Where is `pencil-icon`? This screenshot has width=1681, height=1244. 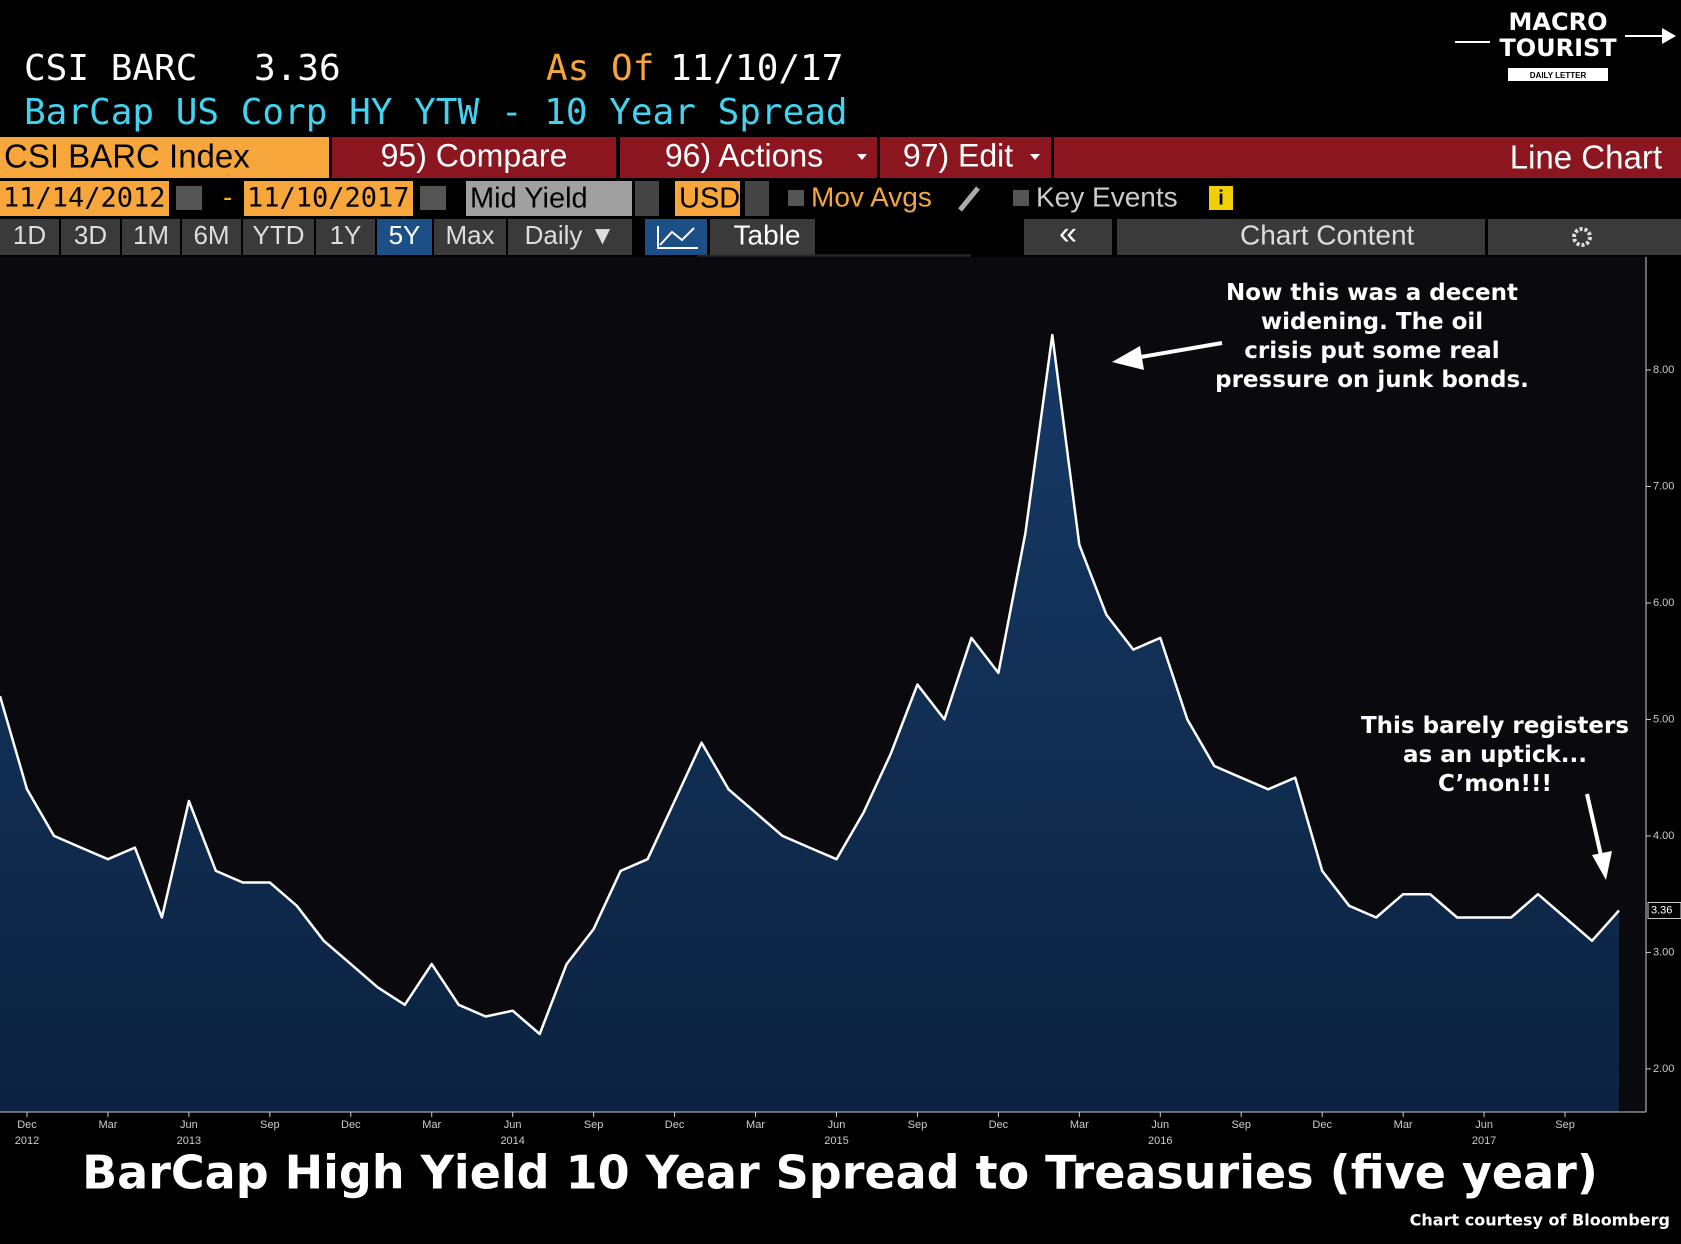
pencil-icon is located at coordinates (969, 199).